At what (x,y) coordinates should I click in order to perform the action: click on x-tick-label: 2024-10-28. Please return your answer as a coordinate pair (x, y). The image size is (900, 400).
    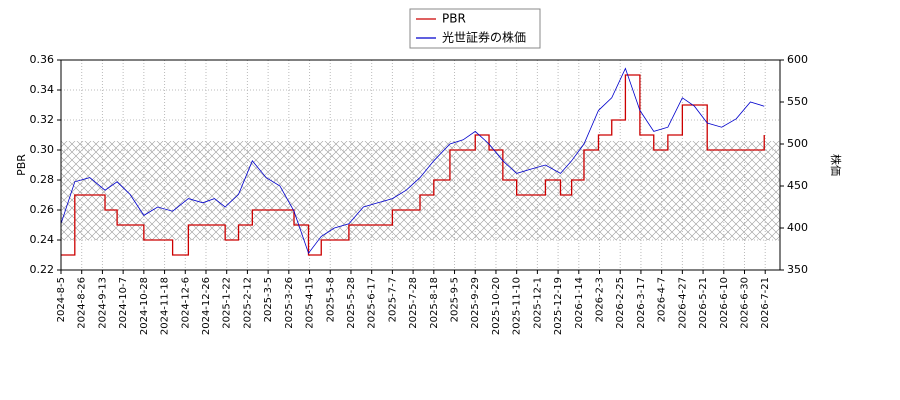
    Looking at the image, I should click on (144, 306).